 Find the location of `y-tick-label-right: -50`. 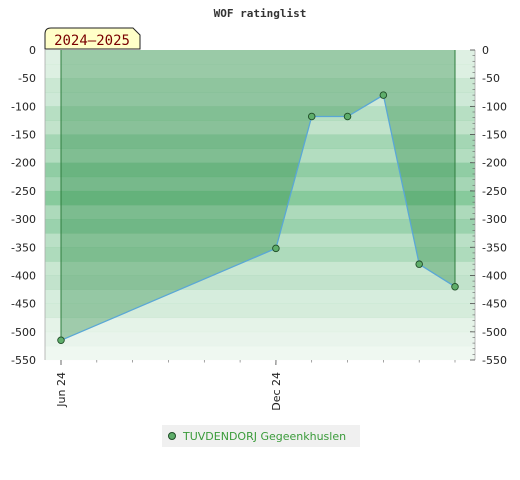

y-tick-label-right: -50 is located at coordinates (491, 78).